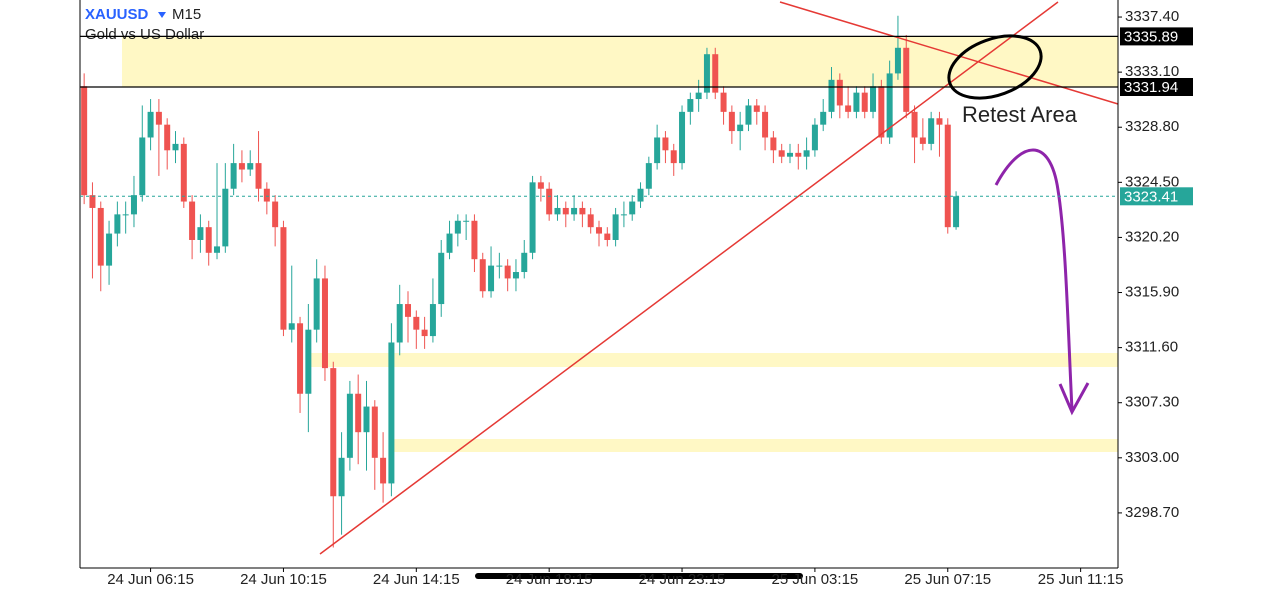  Describe the element at coordinates (1152, 181) in the screenshot. I see `y-tick-label: 3324.50` at that location.